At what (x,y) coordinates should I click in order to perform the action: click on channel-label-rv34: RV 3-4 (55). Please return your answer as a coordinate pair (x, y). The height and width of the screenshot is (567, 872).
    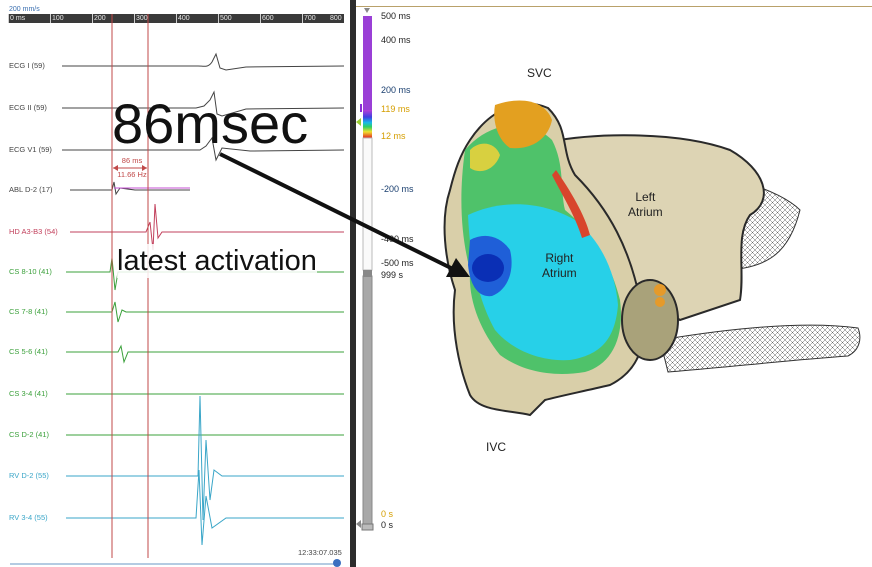
    Looking at the image, I should click on (28, 517).